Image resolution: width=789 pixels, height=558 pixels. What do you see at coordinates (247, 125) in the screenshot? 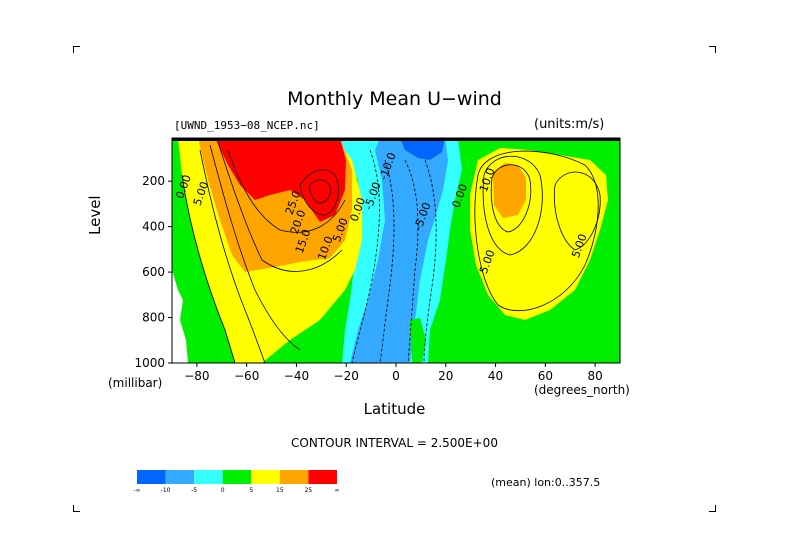
I see `dataset-label: [UWND_1953−08_NCEP.nc]` at bounding box center [247, 125].